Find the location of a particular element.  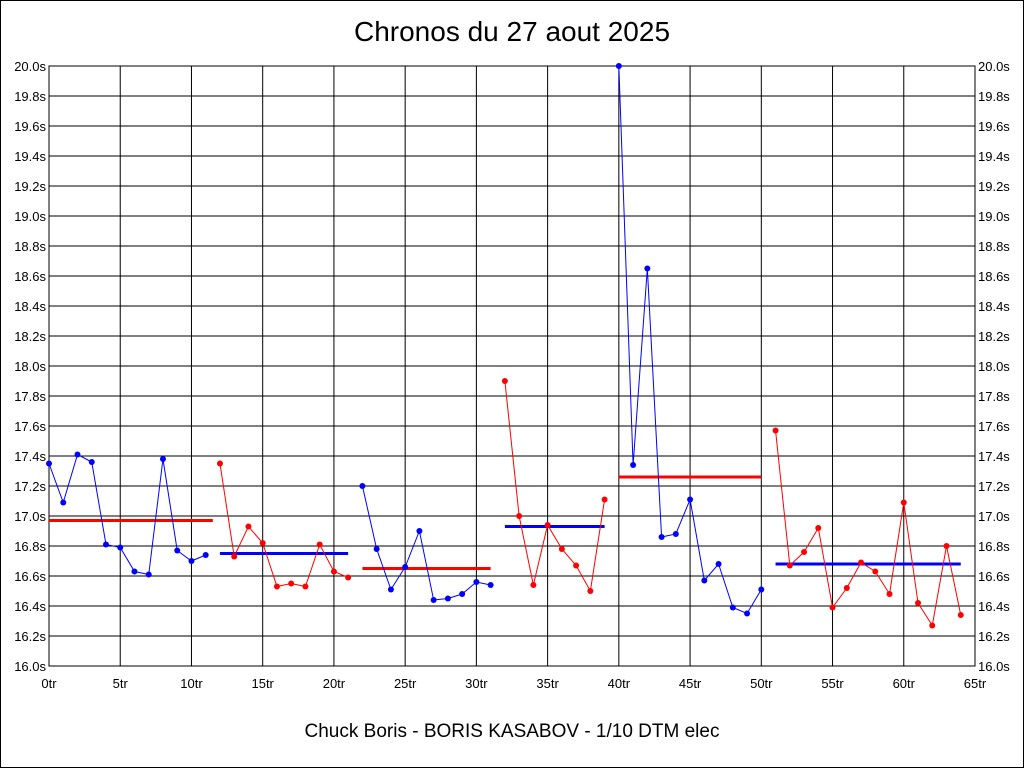

y-tick-label-right: 19.4s is located at coordinates (994, 156).